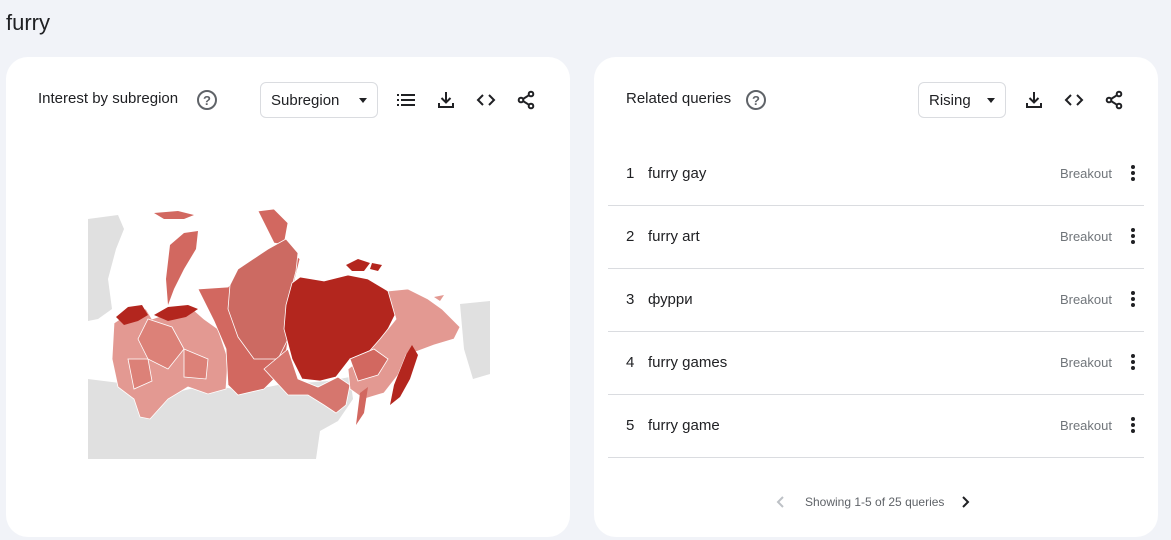  What do you see at coordinates (369, 365) in the screenshot?
I see `map-region-far-east` at bounding box center [369, 365].